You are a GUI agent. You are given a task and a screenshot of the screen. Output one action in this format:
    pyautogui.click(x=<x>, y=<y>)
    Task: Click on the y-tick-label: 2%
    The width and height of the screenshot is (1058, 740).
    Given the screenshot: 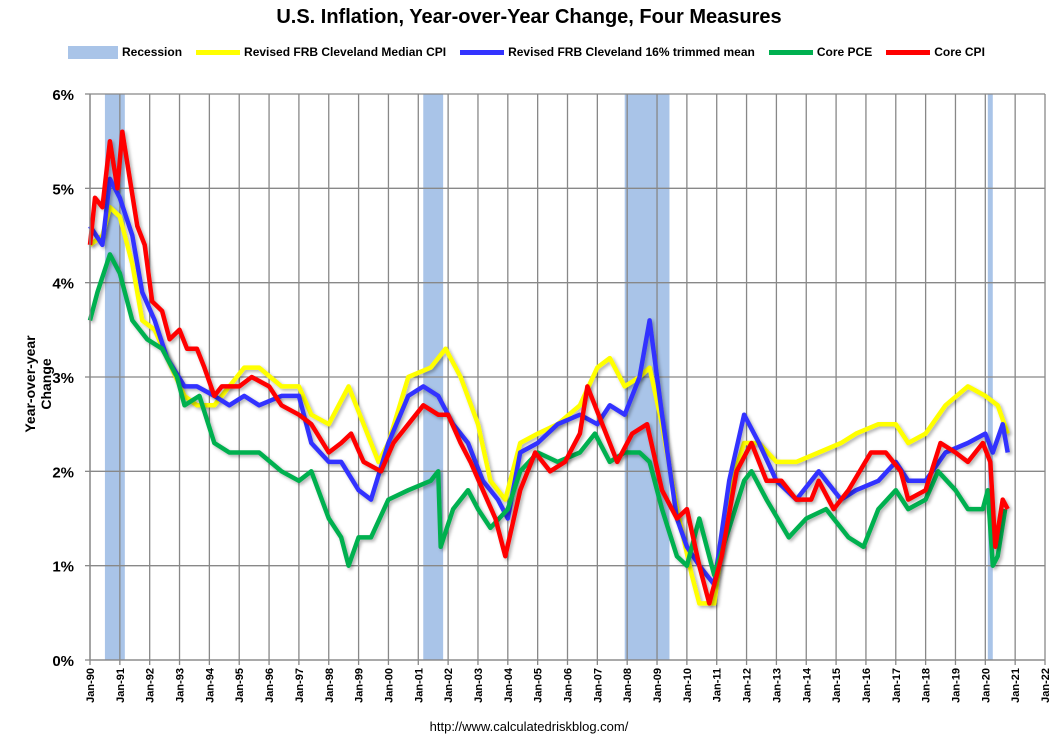 What is the action you would take?
    pyautogui.click(x=63, y=472)
    